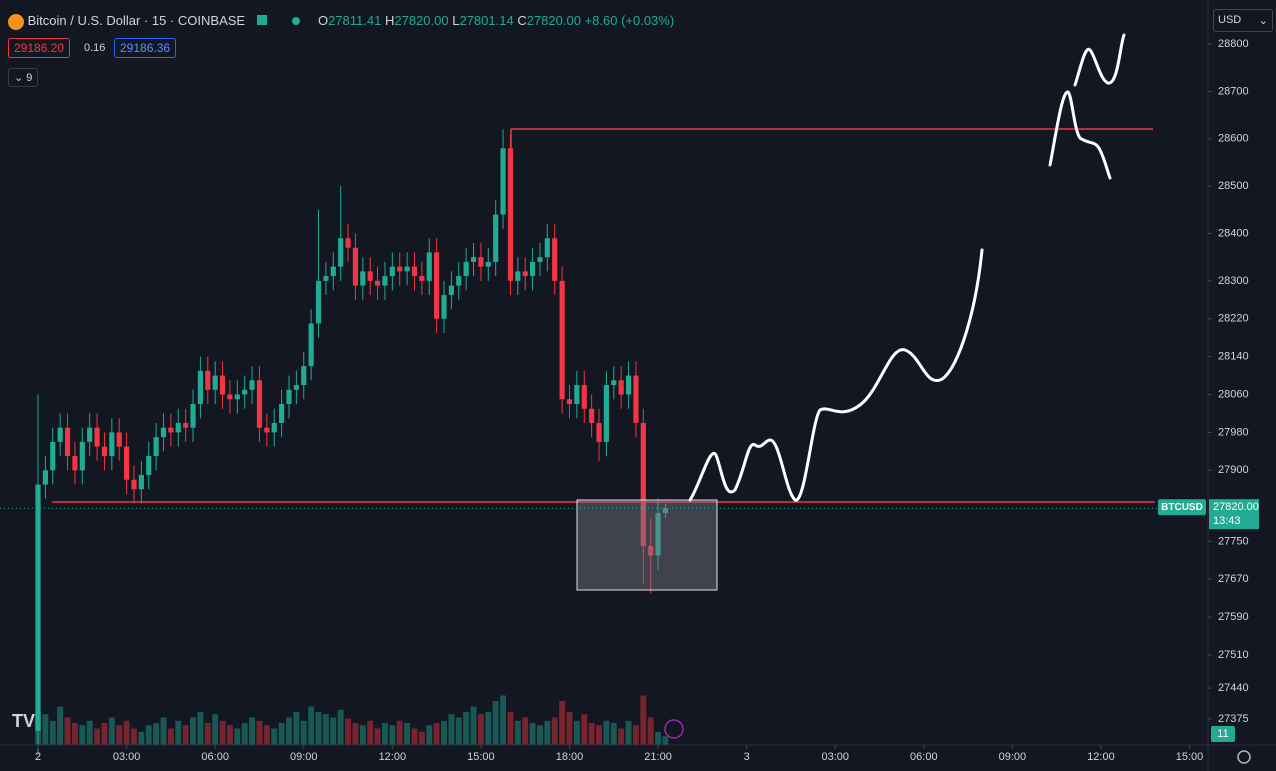 This screenshot has height=771, width=1276. I want to click on ohlc-value: 27811.41, so click(355, 20).